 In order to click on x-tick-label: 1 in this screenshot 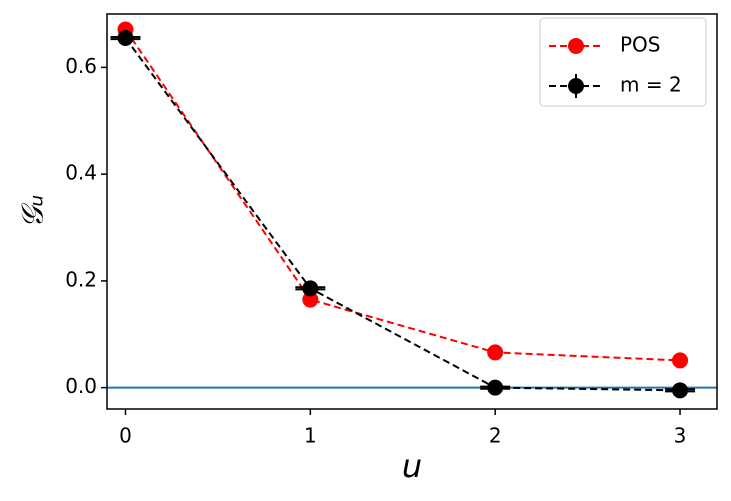, I will do `click(310, 436)`.